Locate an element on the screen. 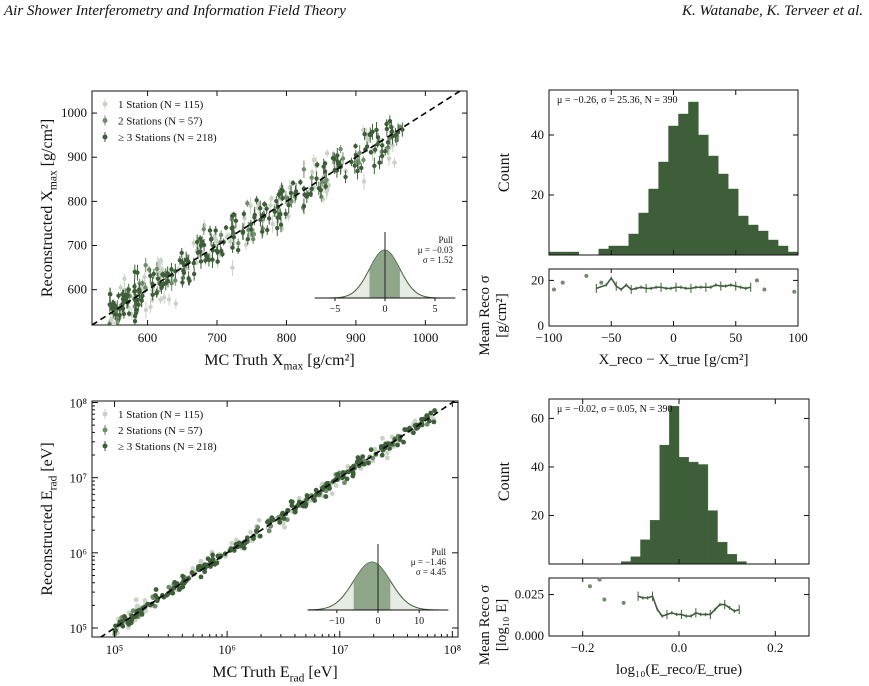 This screenshot has width=869, height=686. xmax-hist-resid-xlabel: X_reco − X_true [g/cm²] is located at coordinates (674, 360).